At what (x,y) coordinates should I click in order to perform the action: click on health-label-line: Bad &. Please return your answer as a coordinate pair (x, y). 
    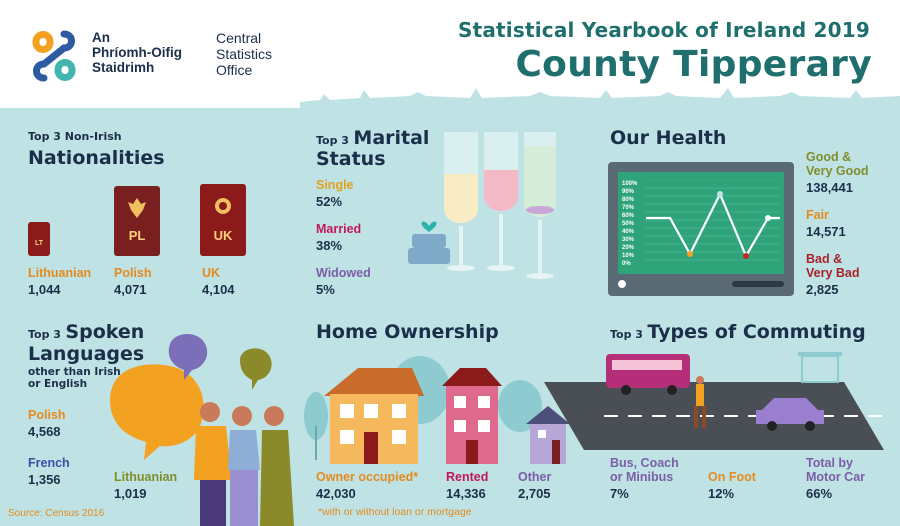
    Looking at the image, I should click on (824, 259).